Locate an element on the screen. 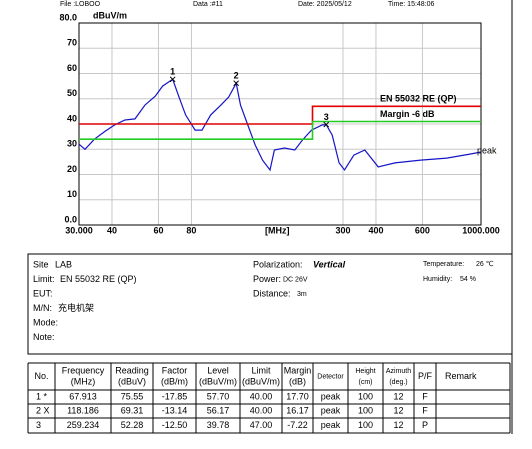  info-label: Polarization: is located at coordinates (278, 264).